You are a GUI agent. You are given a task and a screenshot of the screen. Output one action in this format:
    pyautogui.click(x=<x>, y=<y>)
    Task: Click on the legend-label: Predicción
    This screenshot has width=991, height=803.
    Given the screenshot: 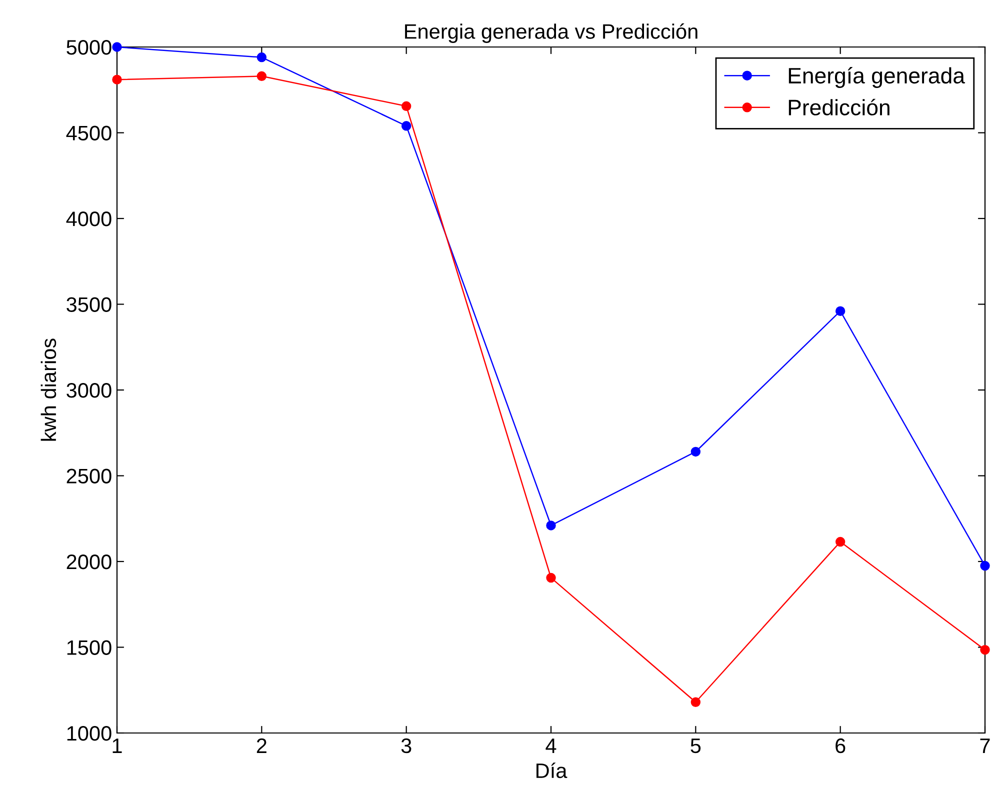 What is the action you would take?
    pyautogui.click(x=839, y=107)
    